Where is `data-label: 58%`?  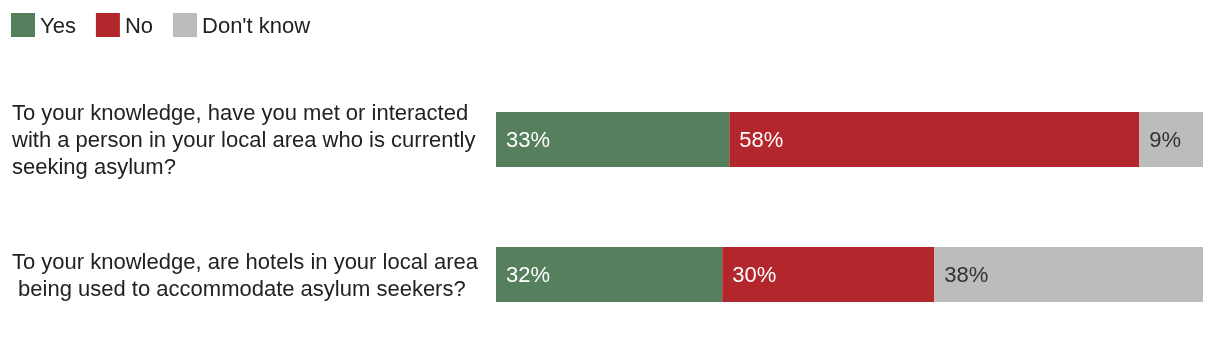
data-label: 58% is located at coordinates (761, 139).